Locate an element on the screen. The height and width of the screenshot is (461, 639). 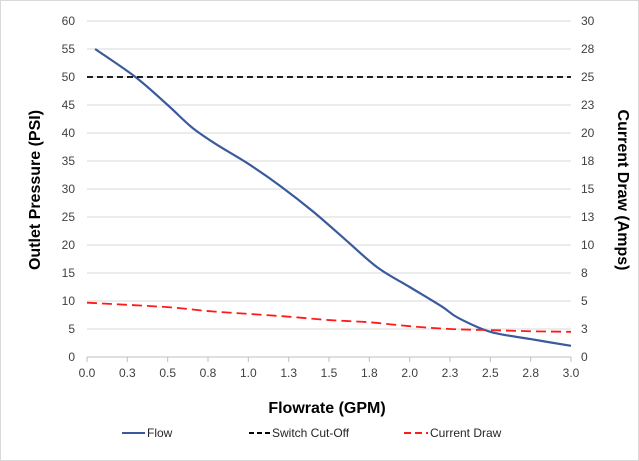
y2-tick-label: 8 is located at coordinates (584, 273).